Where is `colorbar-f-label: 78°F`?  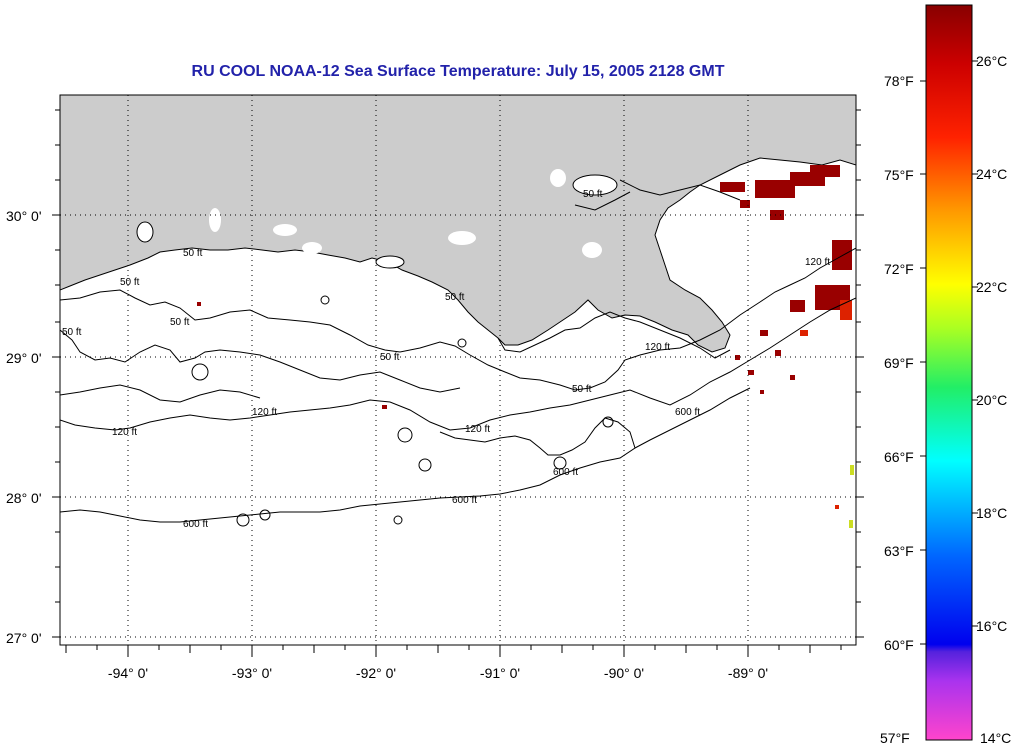
colorbar-f-label: 78°F is located at coordinates (899, 81).